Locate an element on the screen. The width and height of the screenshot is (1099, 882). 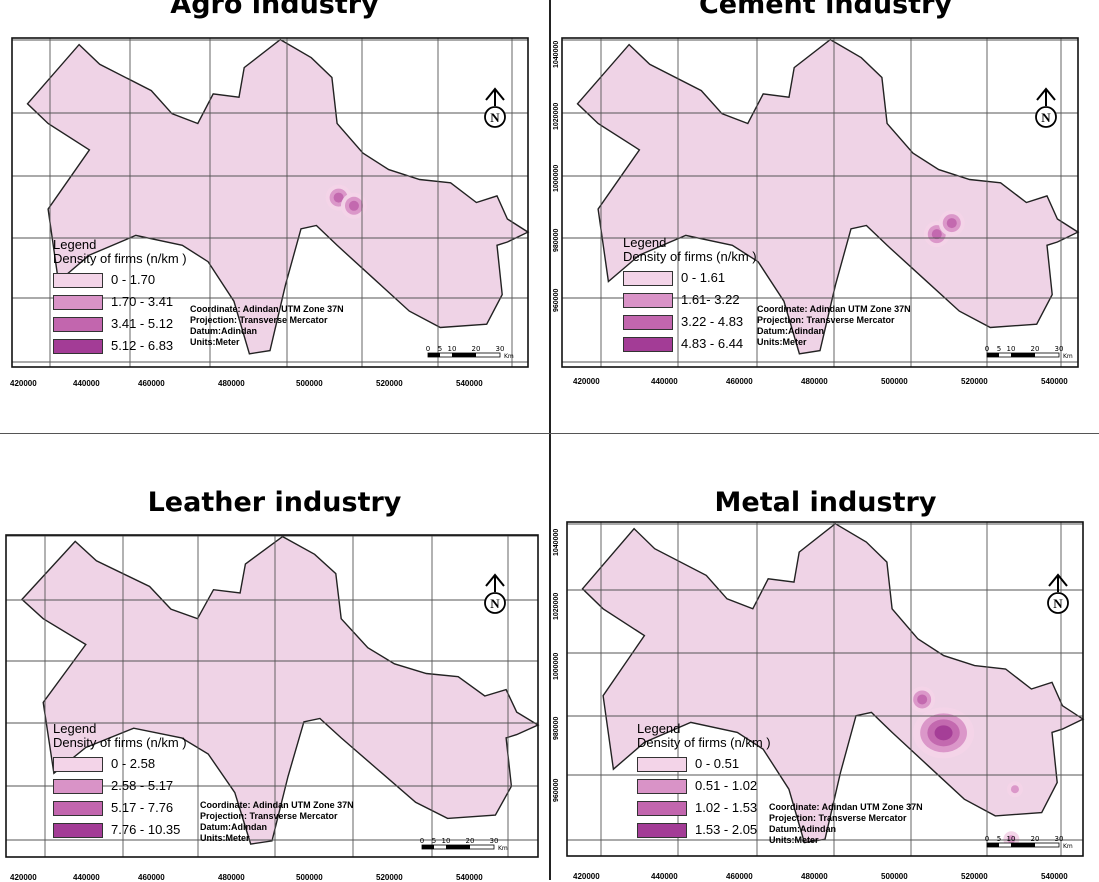
legend-label: 5.12 - 6.83 is located at coordinates (142, 345).